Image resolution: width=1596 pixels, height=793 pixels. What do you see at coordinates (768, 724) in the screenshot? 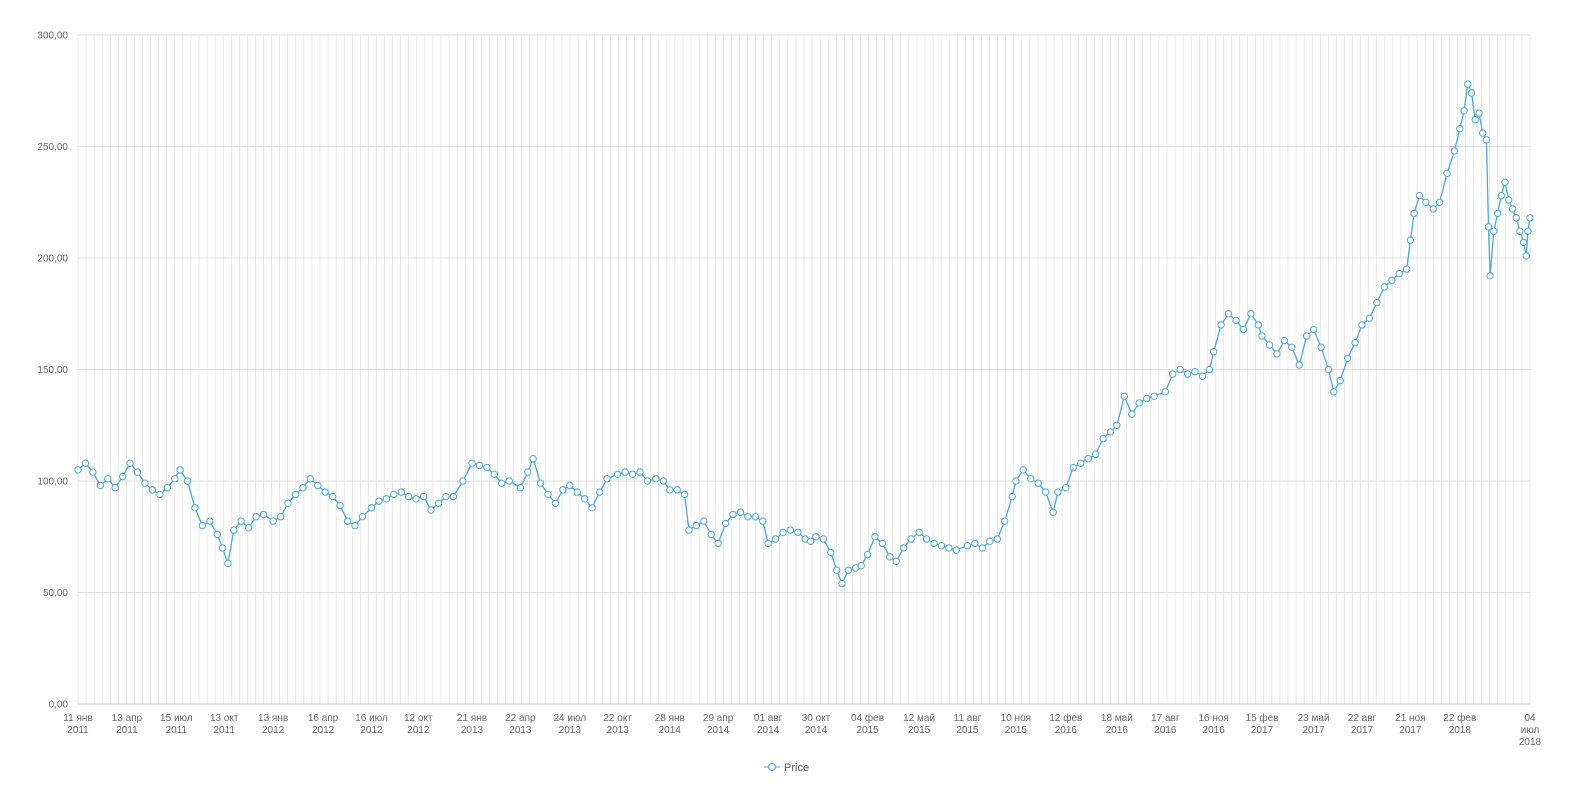
I see `x-tick-label: 01 авг 2014` at bounding box center [768, 724].